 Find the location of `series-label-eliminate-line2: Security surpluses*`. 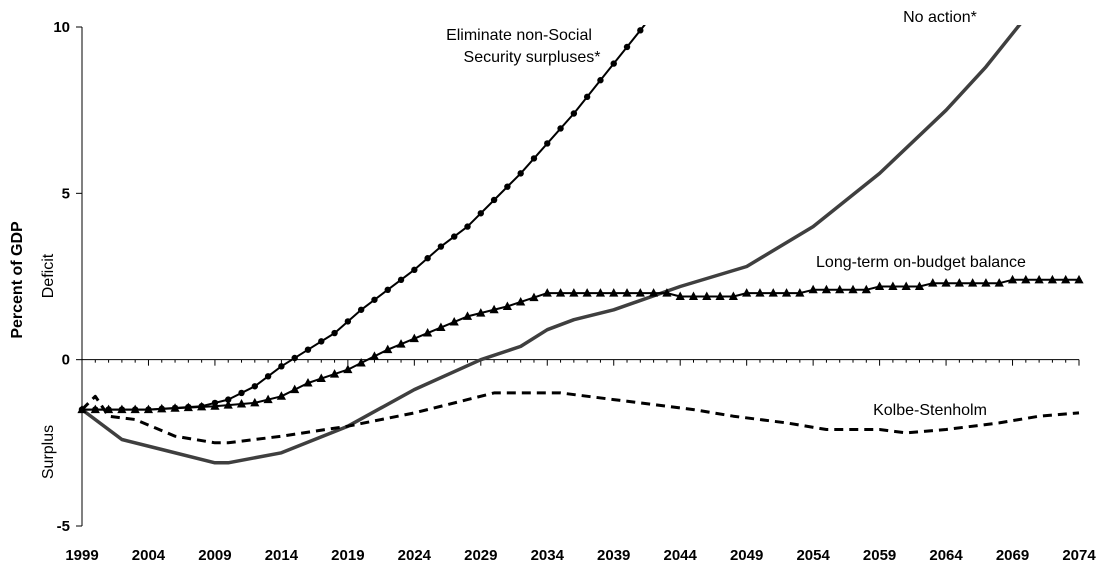

series-label-eliminate-line2: Security surpluses* is located at coordinates (532, 57).